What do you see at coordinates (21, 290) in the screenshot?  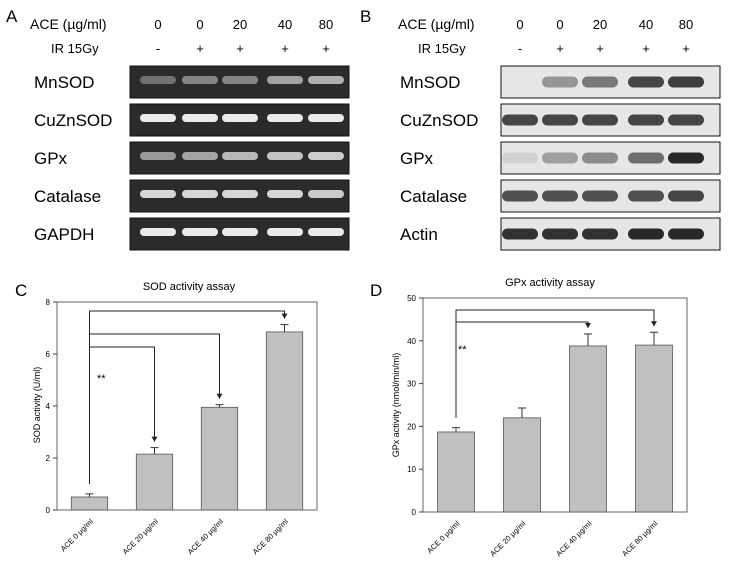 I see `panel-c-letter: C` at bounding box center [21, 290].